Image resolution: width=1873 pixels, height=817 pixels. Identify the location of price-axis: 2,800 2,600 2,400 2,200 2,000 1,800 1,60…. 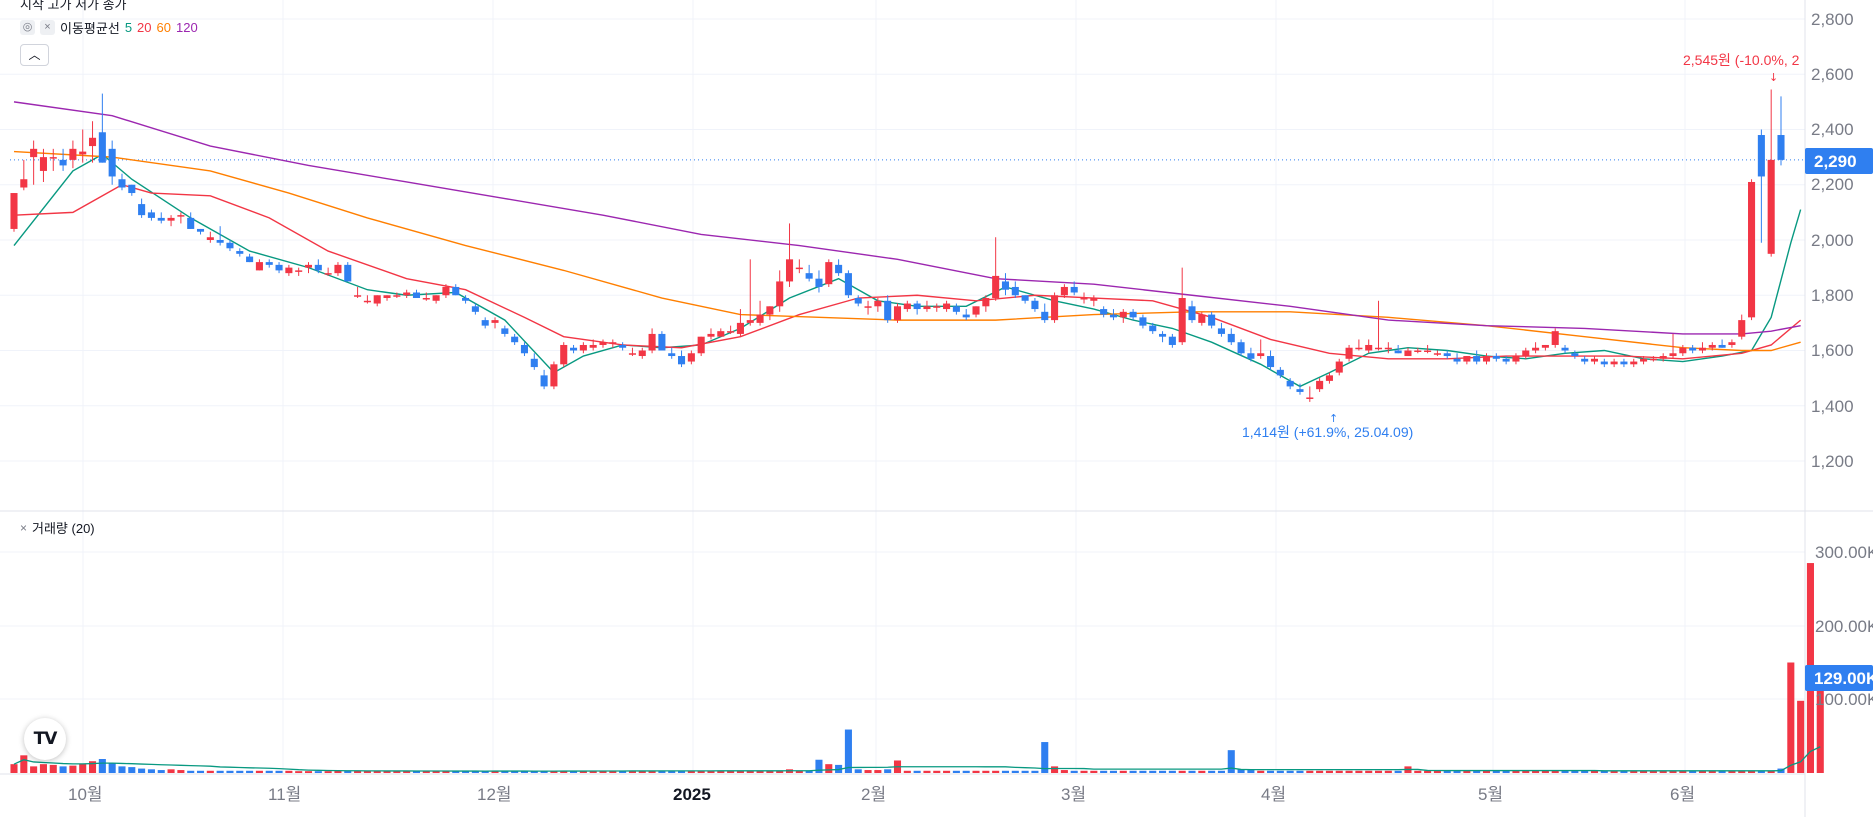
(1832, 240).